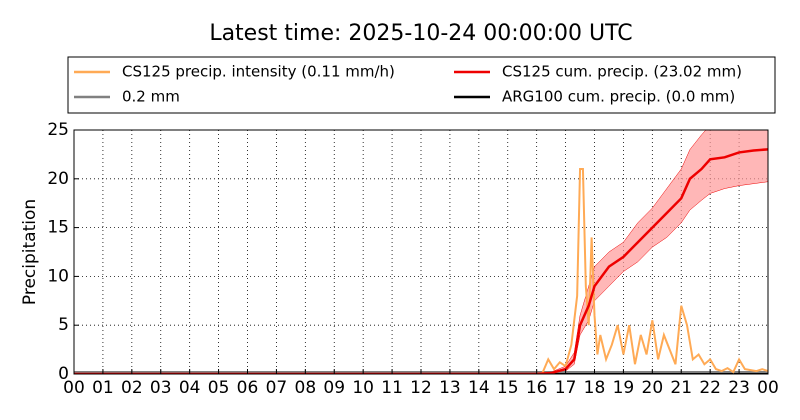  I want to click on chart-title: Latest time: 2025-10-24 00:00:00 UTC, so click(420, 33).